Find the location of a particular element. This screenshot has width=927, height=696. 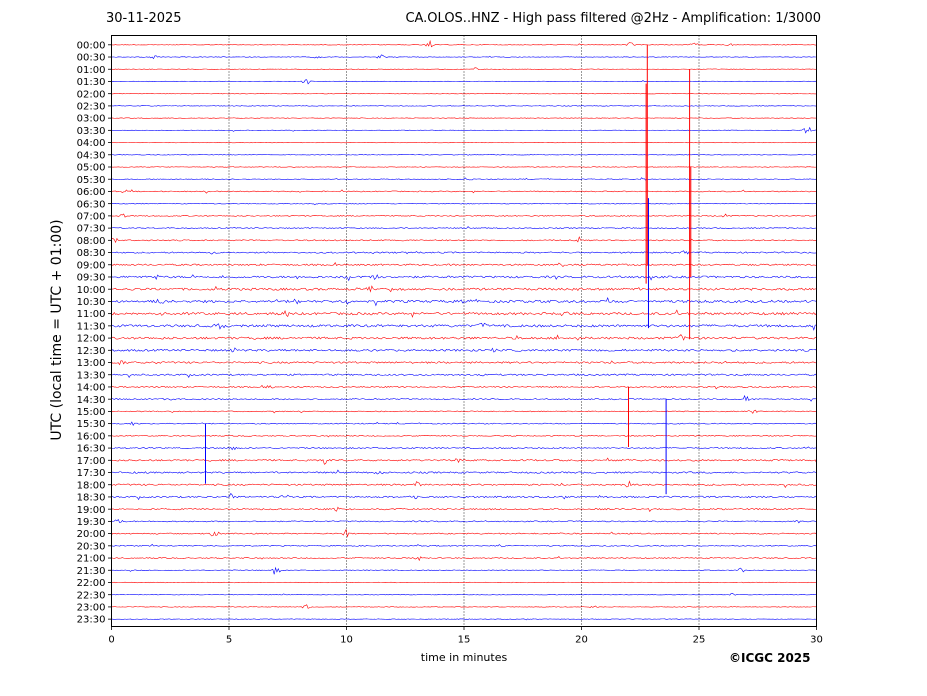

y-tick-label: 00:30 is located at coordinates (91, 58).